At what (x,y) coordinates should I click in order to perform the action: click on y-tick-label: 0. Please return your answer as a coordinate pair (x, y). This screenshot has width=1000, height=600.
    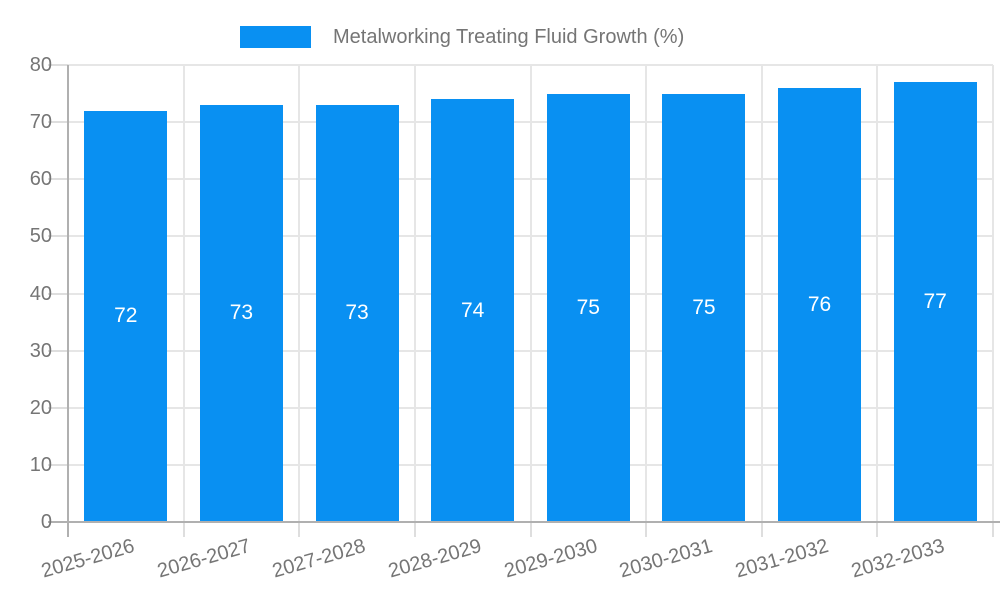
    Looking at the image, I should click on (46, 522).